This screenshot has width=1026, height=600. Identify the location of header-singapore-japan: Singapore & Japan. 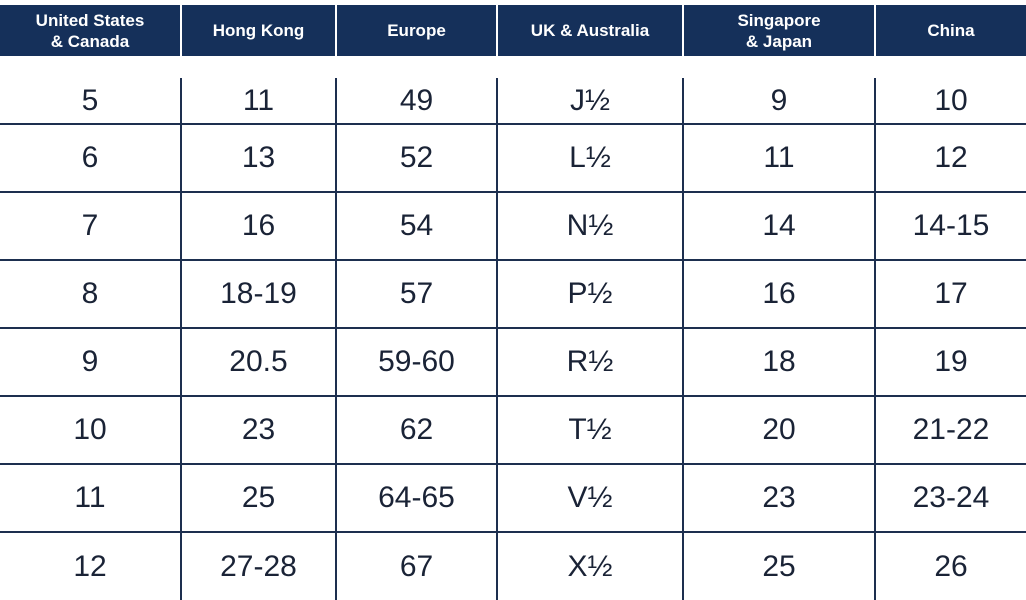
(778, 30).